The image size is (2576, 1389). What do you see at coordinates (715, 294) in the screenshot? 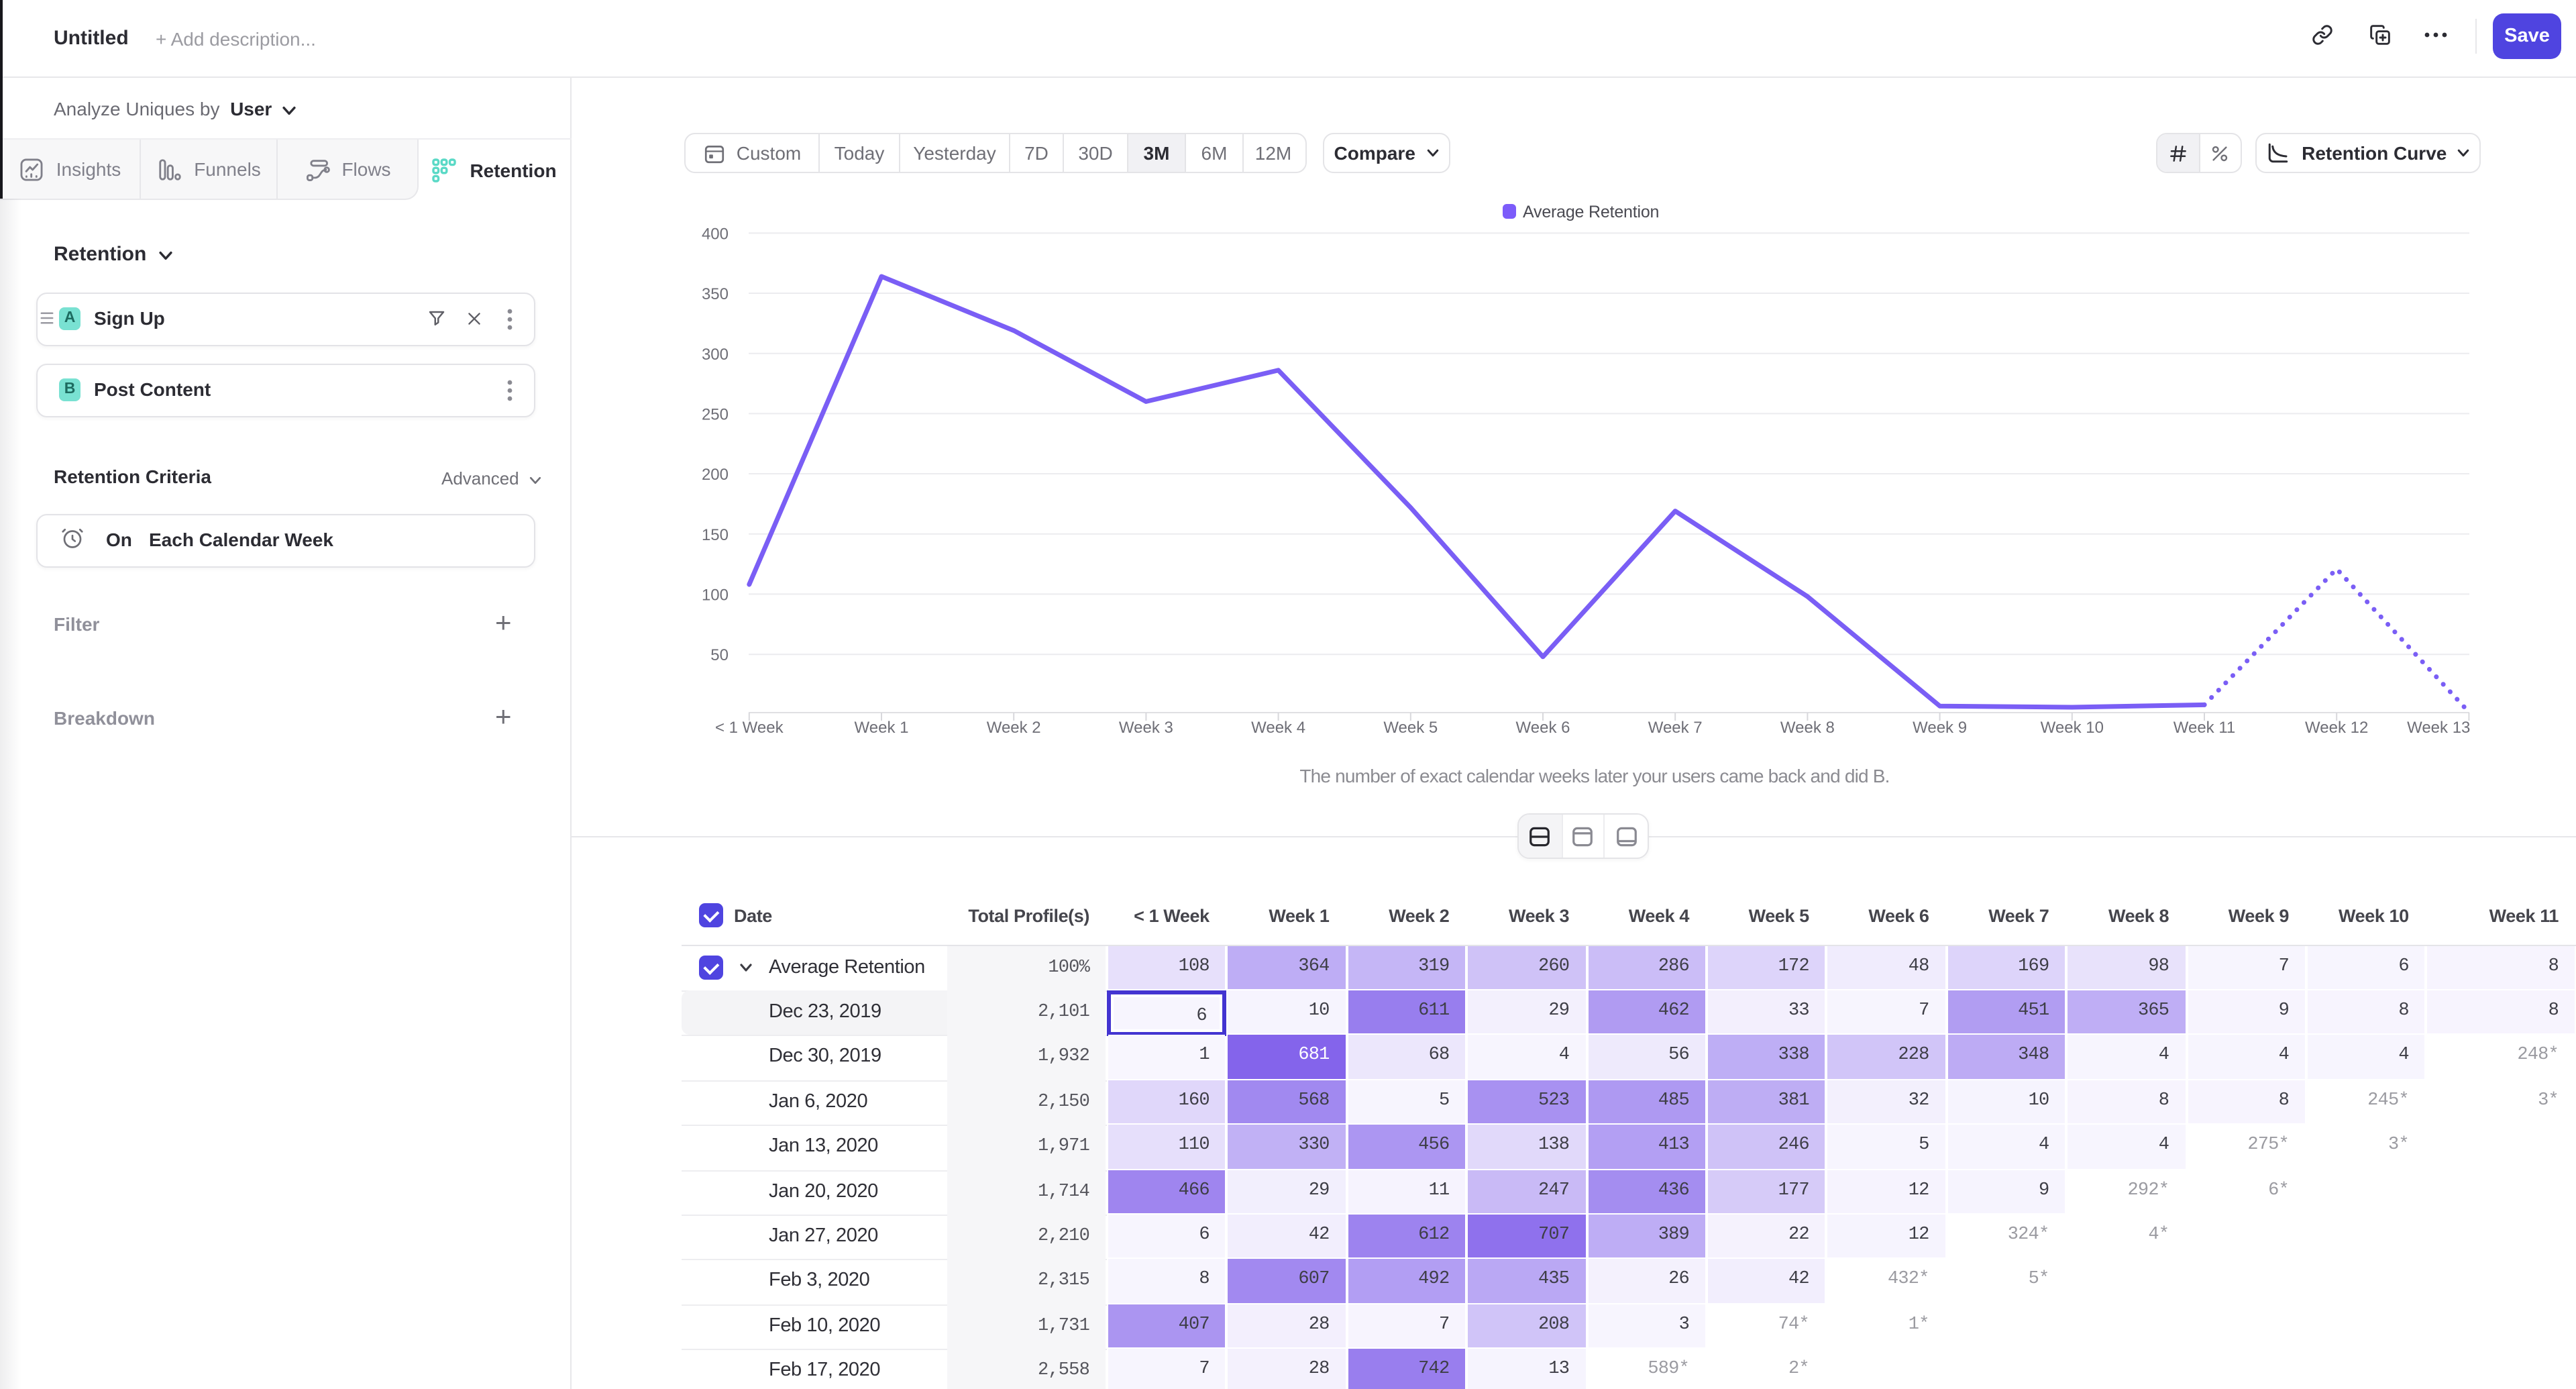
I see `svg-text: 350` at bounding box center [715, 294].